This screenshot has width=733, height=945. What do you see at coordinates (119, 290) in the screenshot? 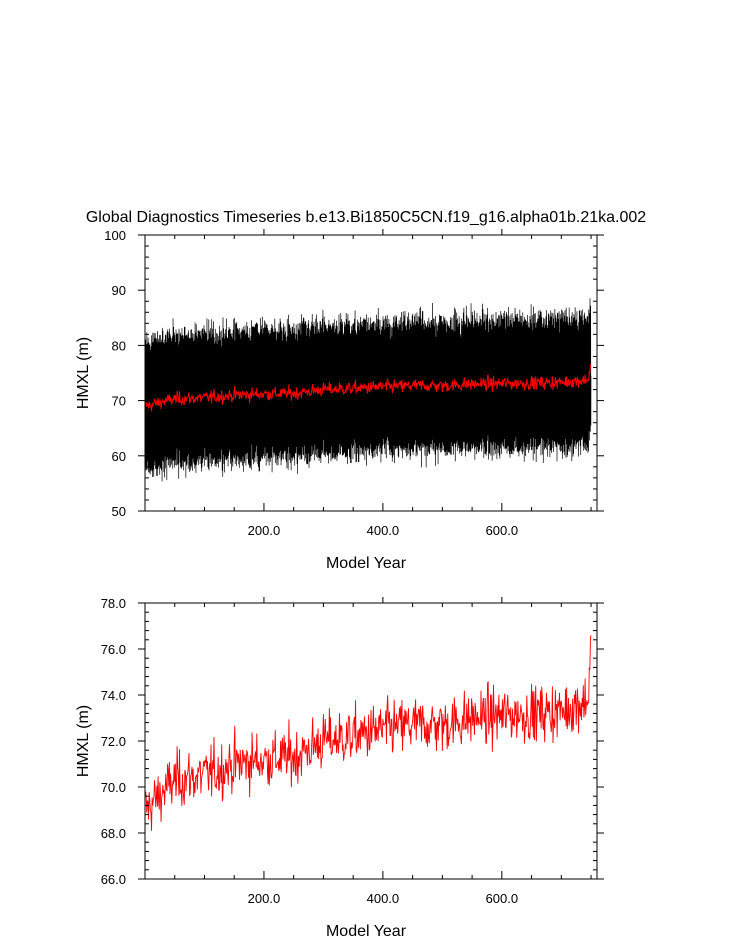
I see `y-tick-label: 90` at bounding box center [119, 290].